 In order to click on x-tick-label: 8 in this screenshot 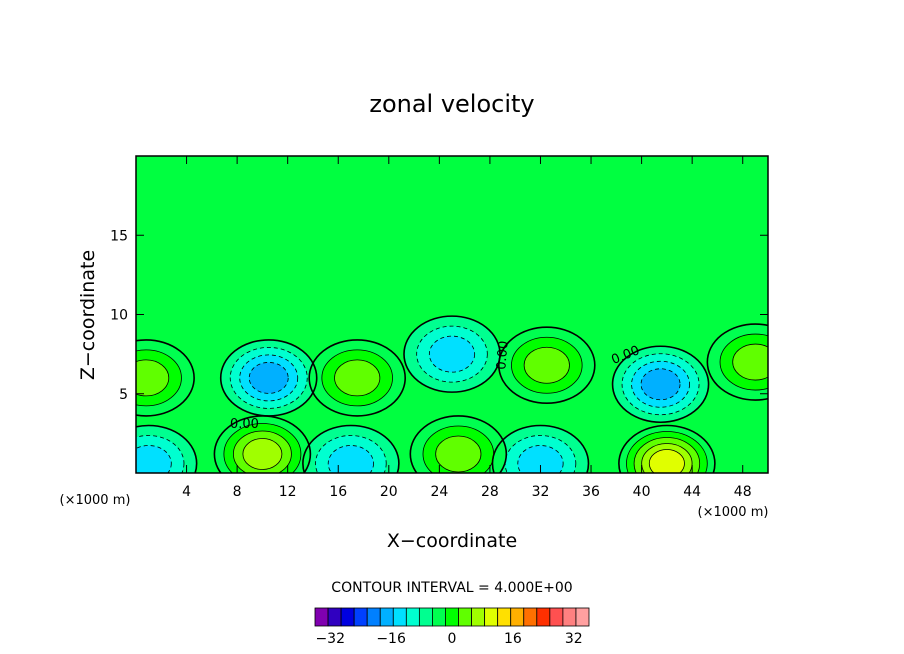, I will do `click(237, 492)`.